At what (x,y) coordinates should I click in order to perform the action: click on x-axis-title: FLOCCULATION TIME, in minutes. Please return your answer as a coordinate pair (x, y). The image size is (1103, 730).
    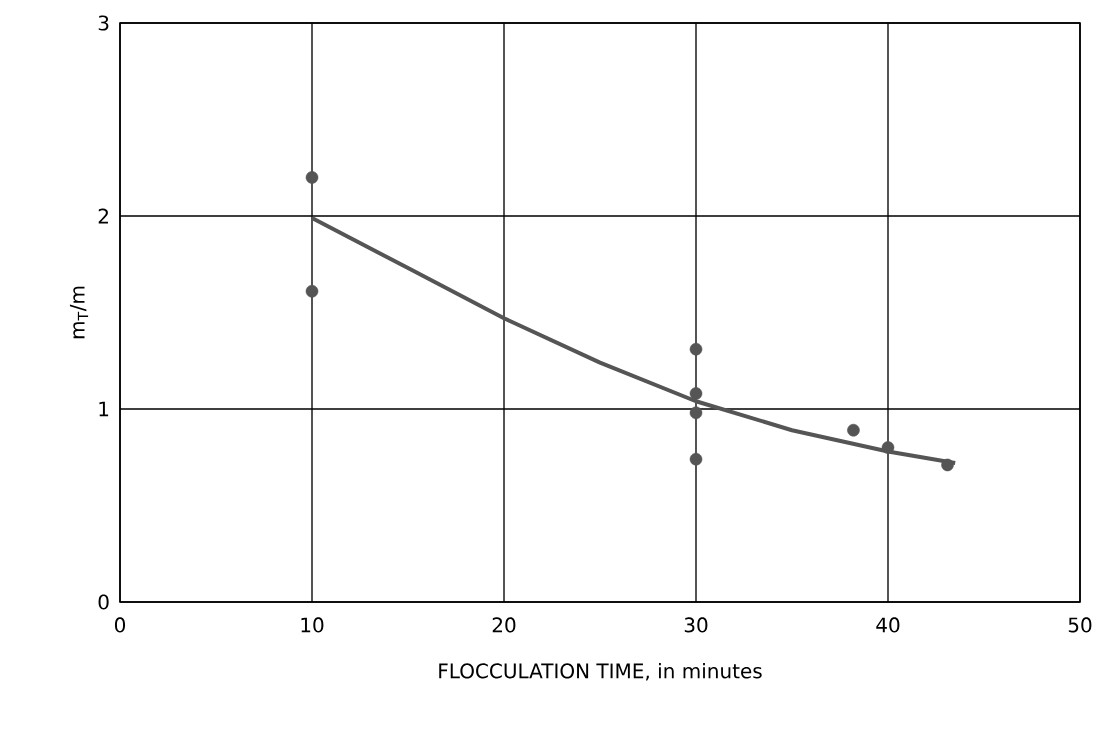
    Looking at the image, I should click on (600, 671).